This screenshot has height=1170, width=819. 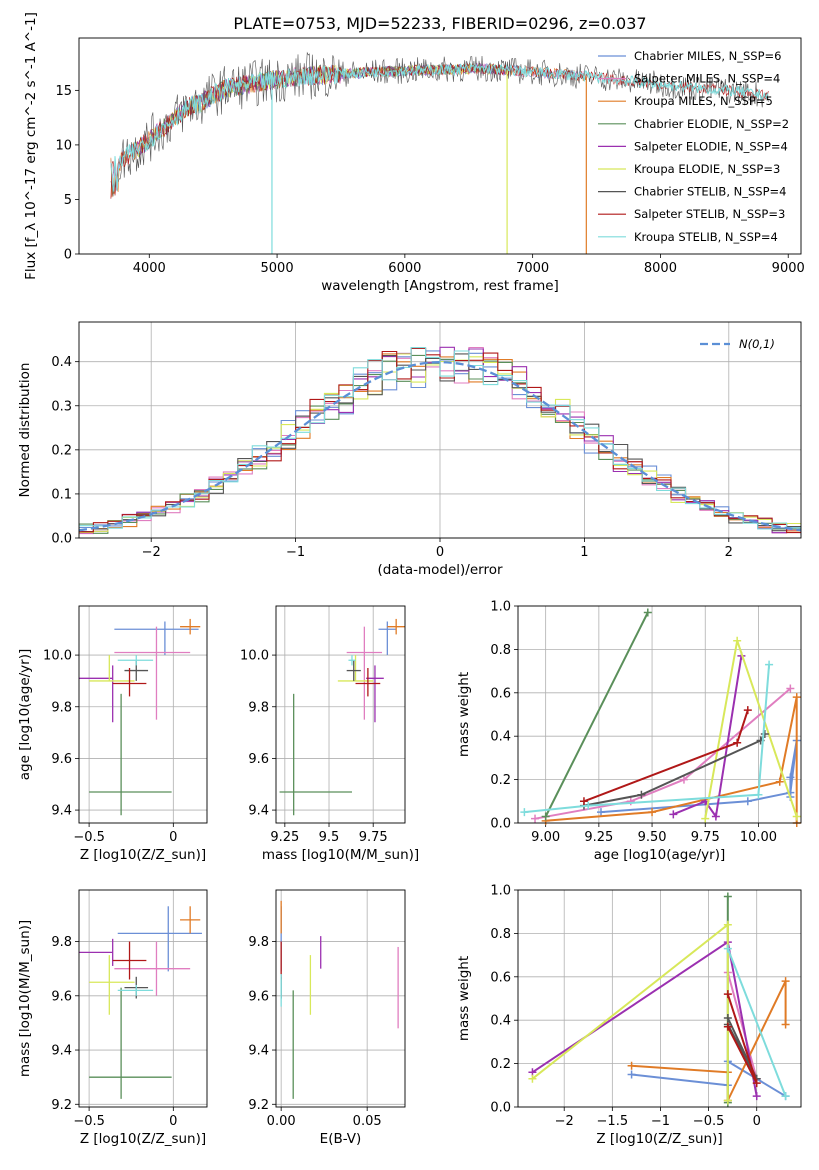 What do you see at coordinates (500, 1064) in the screenshot?
I see `weight-vs-Z-ytick-label-1: 0.2` at bounding box center [500, 1064].